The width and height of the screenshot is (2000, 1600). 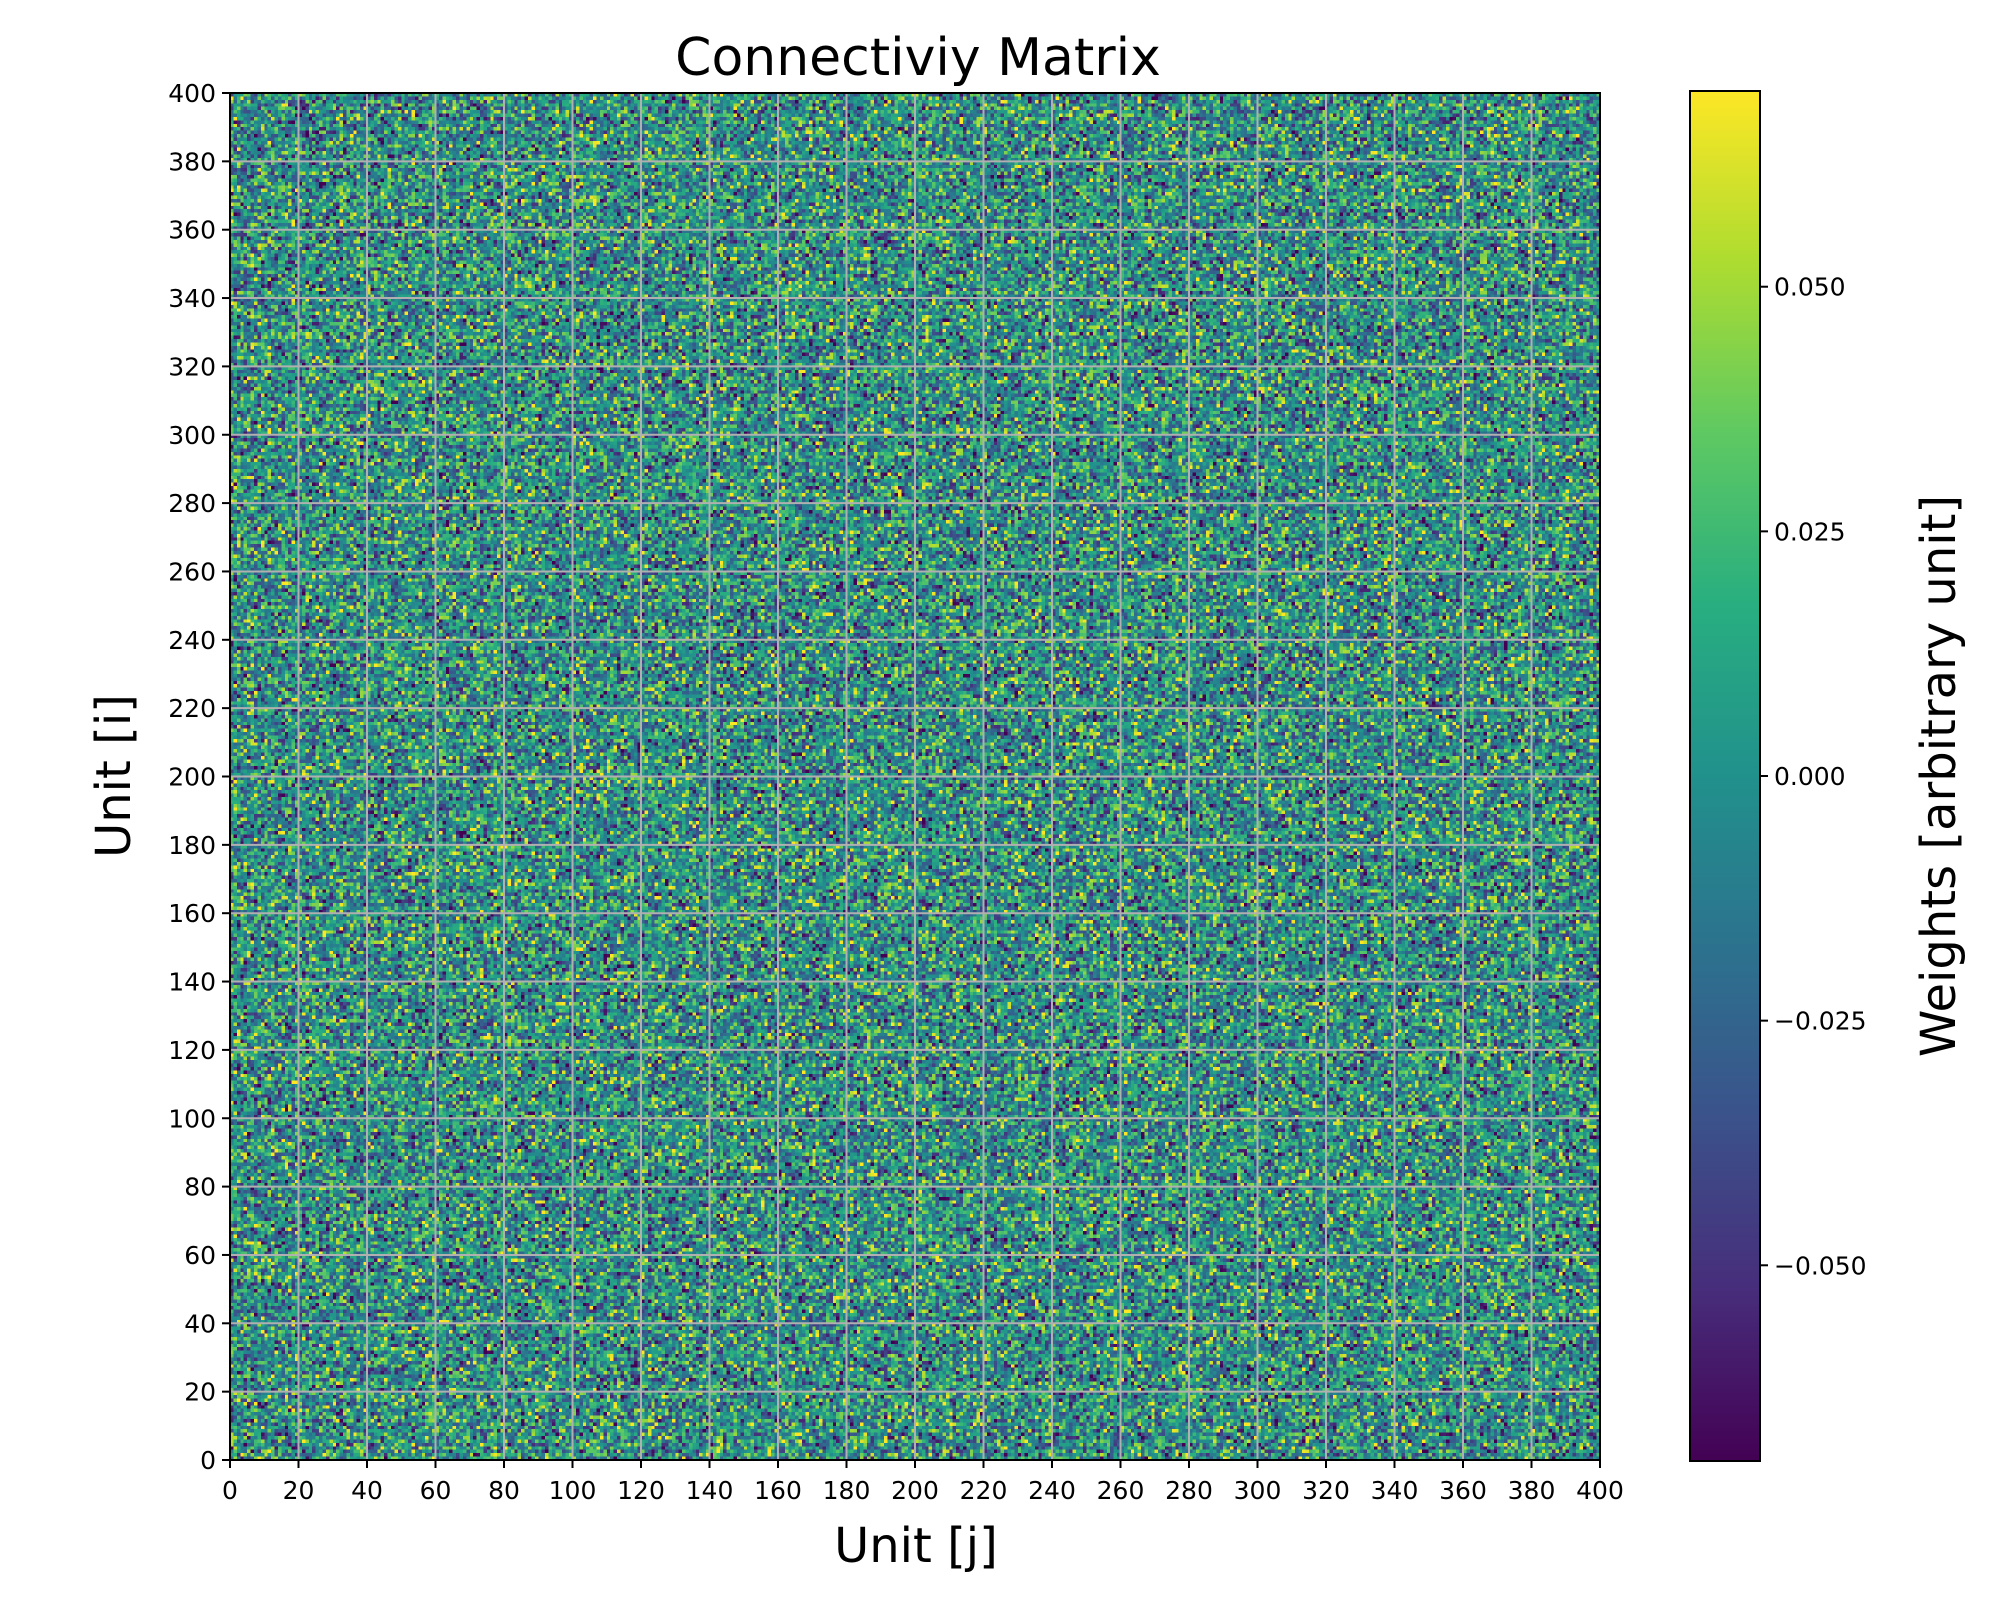 What do you see at coordinates (299, 1490) in the screenshot?
I see `x-tick-label: 20` at bounding box center [299, 1490].